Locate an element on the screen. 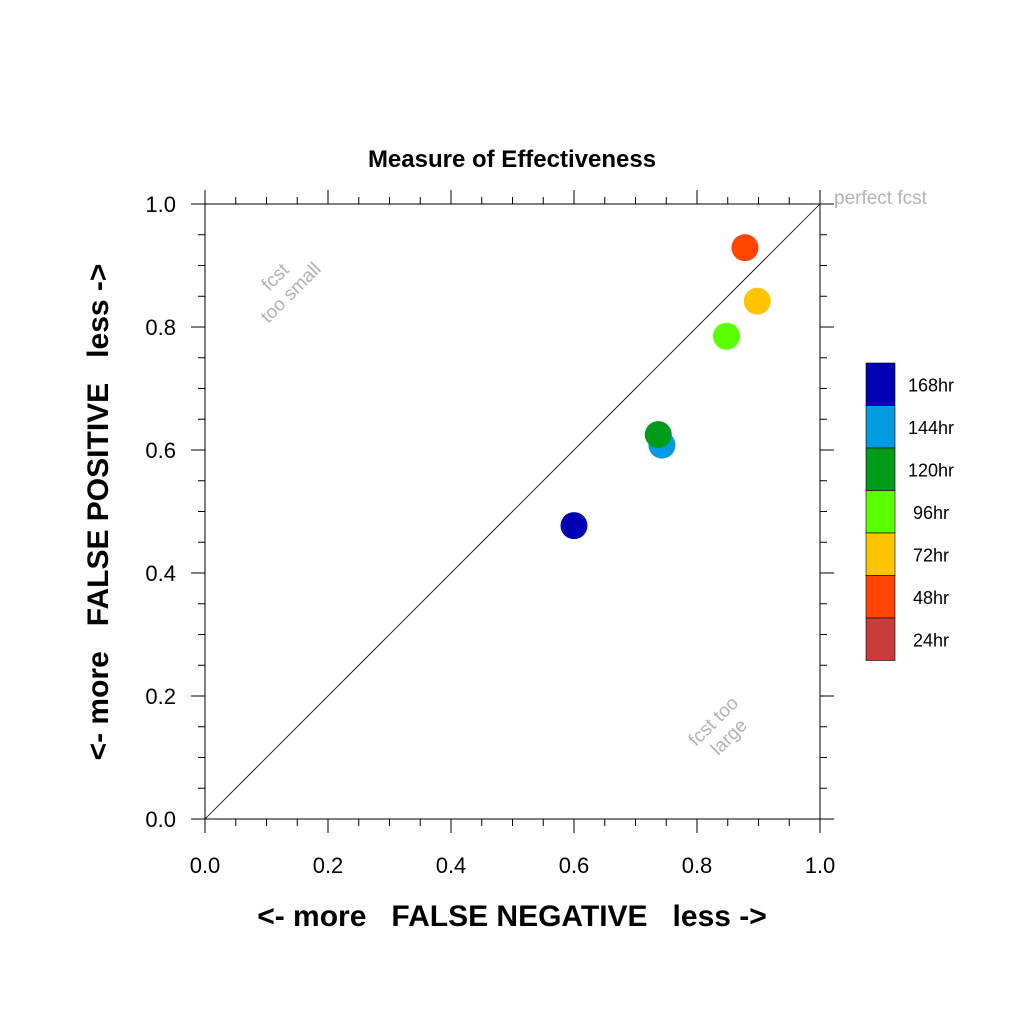 This screenshot has width=1024, height=1024. annotation-too-small-line2: too small is located at coordinates (291, 293).